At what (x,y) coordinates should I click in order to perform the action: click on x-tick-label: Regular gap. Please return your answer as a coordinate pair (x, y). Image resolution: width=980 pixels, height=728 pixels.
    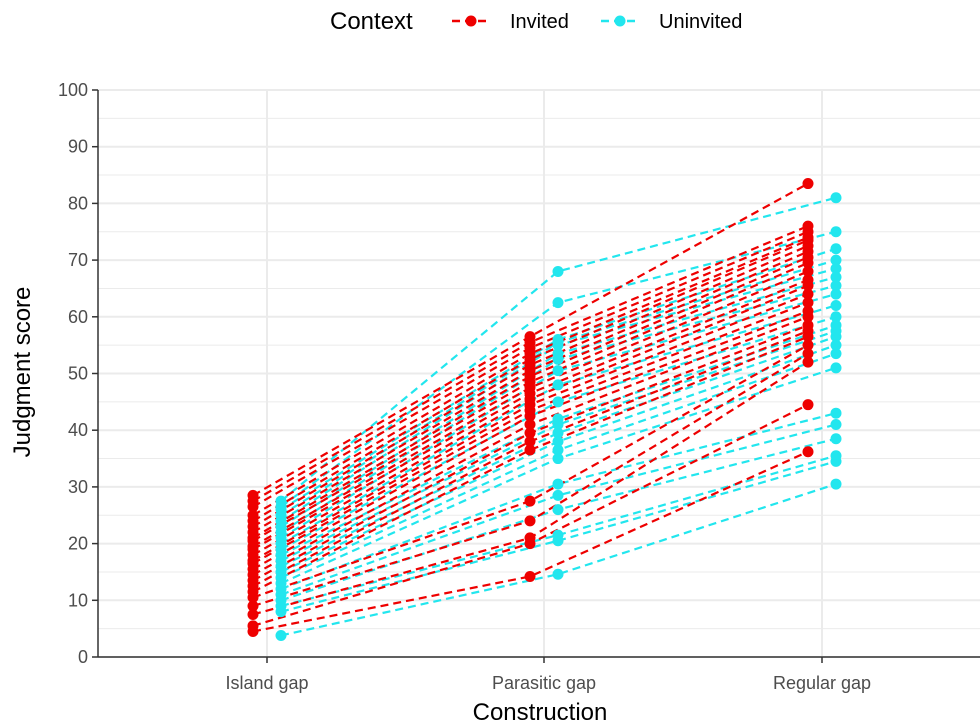
    Looking at the image, I should click on (822, 683).